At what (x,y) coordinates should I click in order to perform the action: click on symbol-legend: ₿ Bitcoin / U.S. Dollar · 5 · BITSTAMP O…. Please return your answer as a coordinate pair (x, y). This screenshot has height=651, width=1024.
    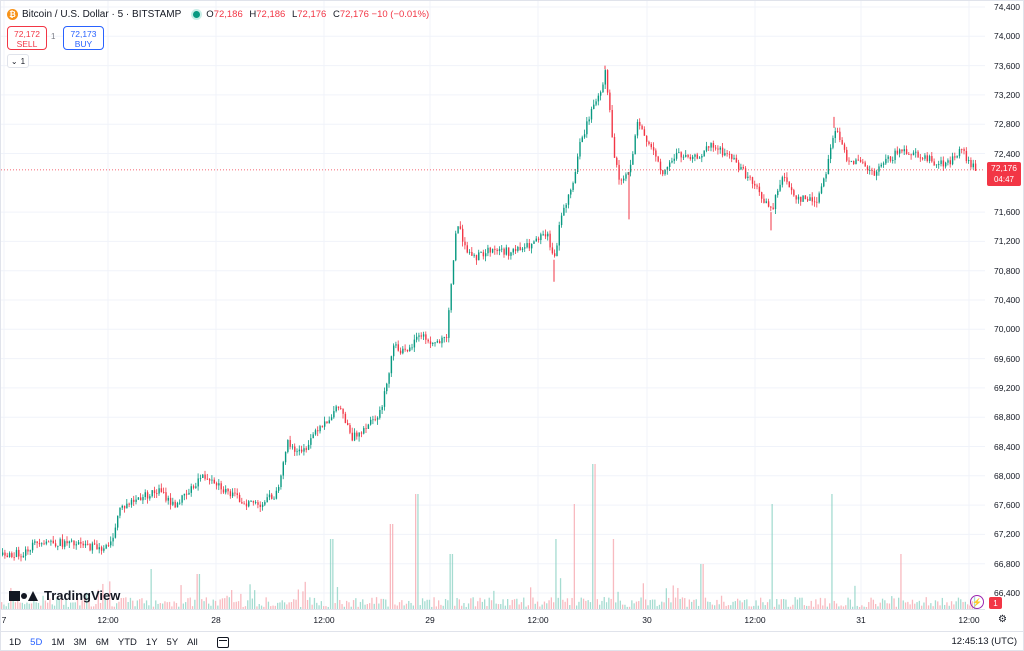
    Looking at the image, I should click on (218, 14).